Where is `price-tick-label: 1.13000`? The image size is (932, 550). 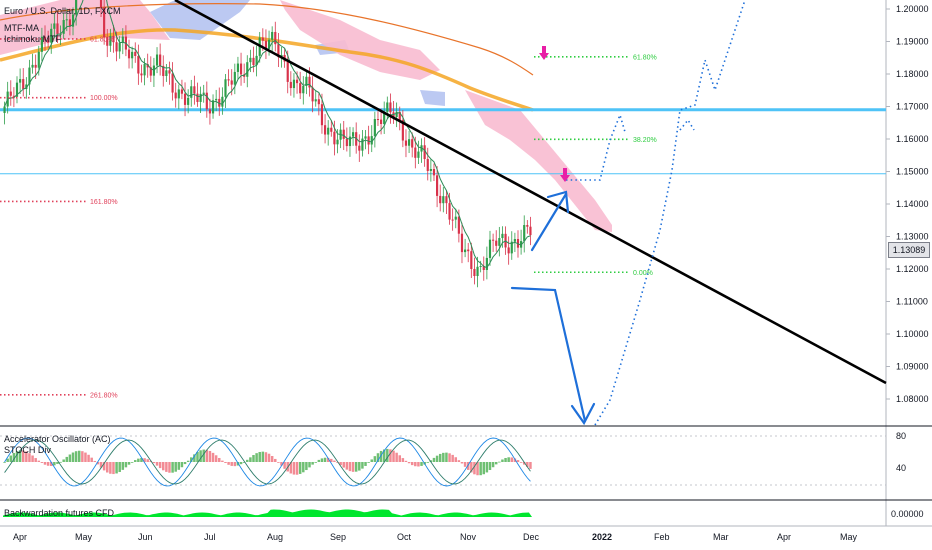
price-tick-label: 1.13000 is located at coordinates (912, 237).